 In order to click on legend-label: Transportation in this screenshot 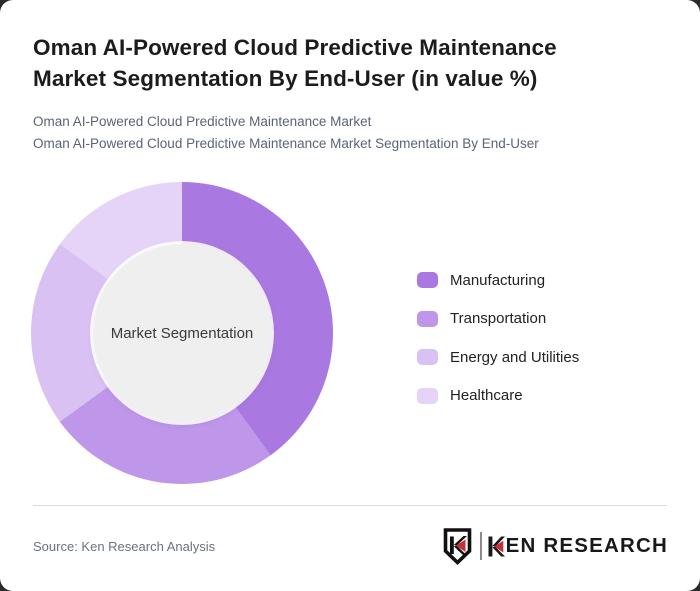, I will do `click(498, 318)`.